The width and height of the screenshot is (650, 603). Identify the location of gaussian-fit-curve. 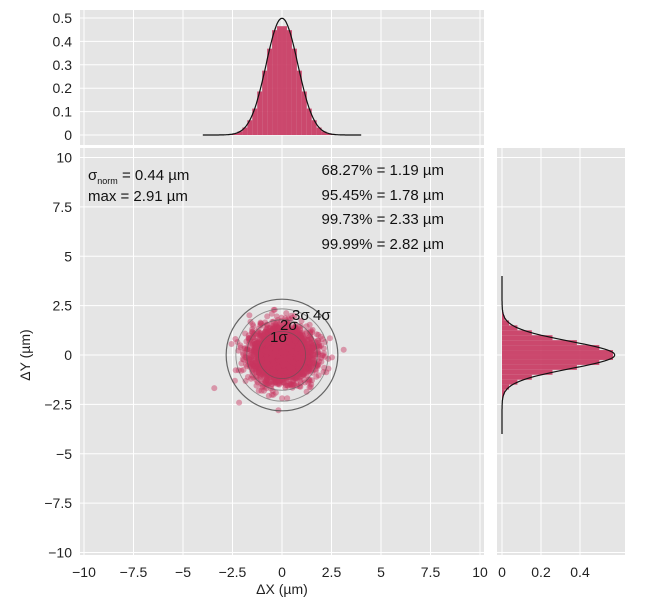
(282, 76).